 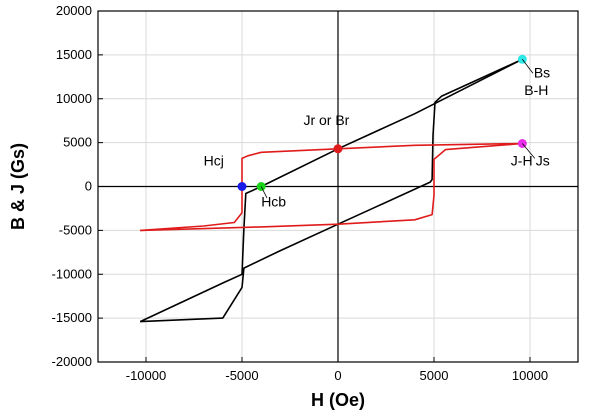 What do you see at coordinates (529, 151) in the screenshot?
I see `leader-js` at bounding box center [529, 151].